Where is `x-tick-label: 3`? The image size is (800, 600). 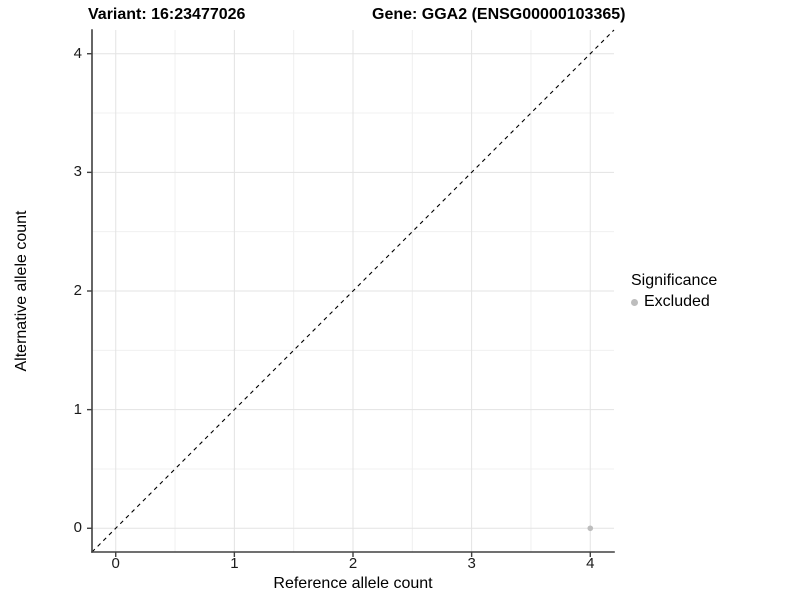
x-tick-label: 3 is located at coordinates (471, 563).